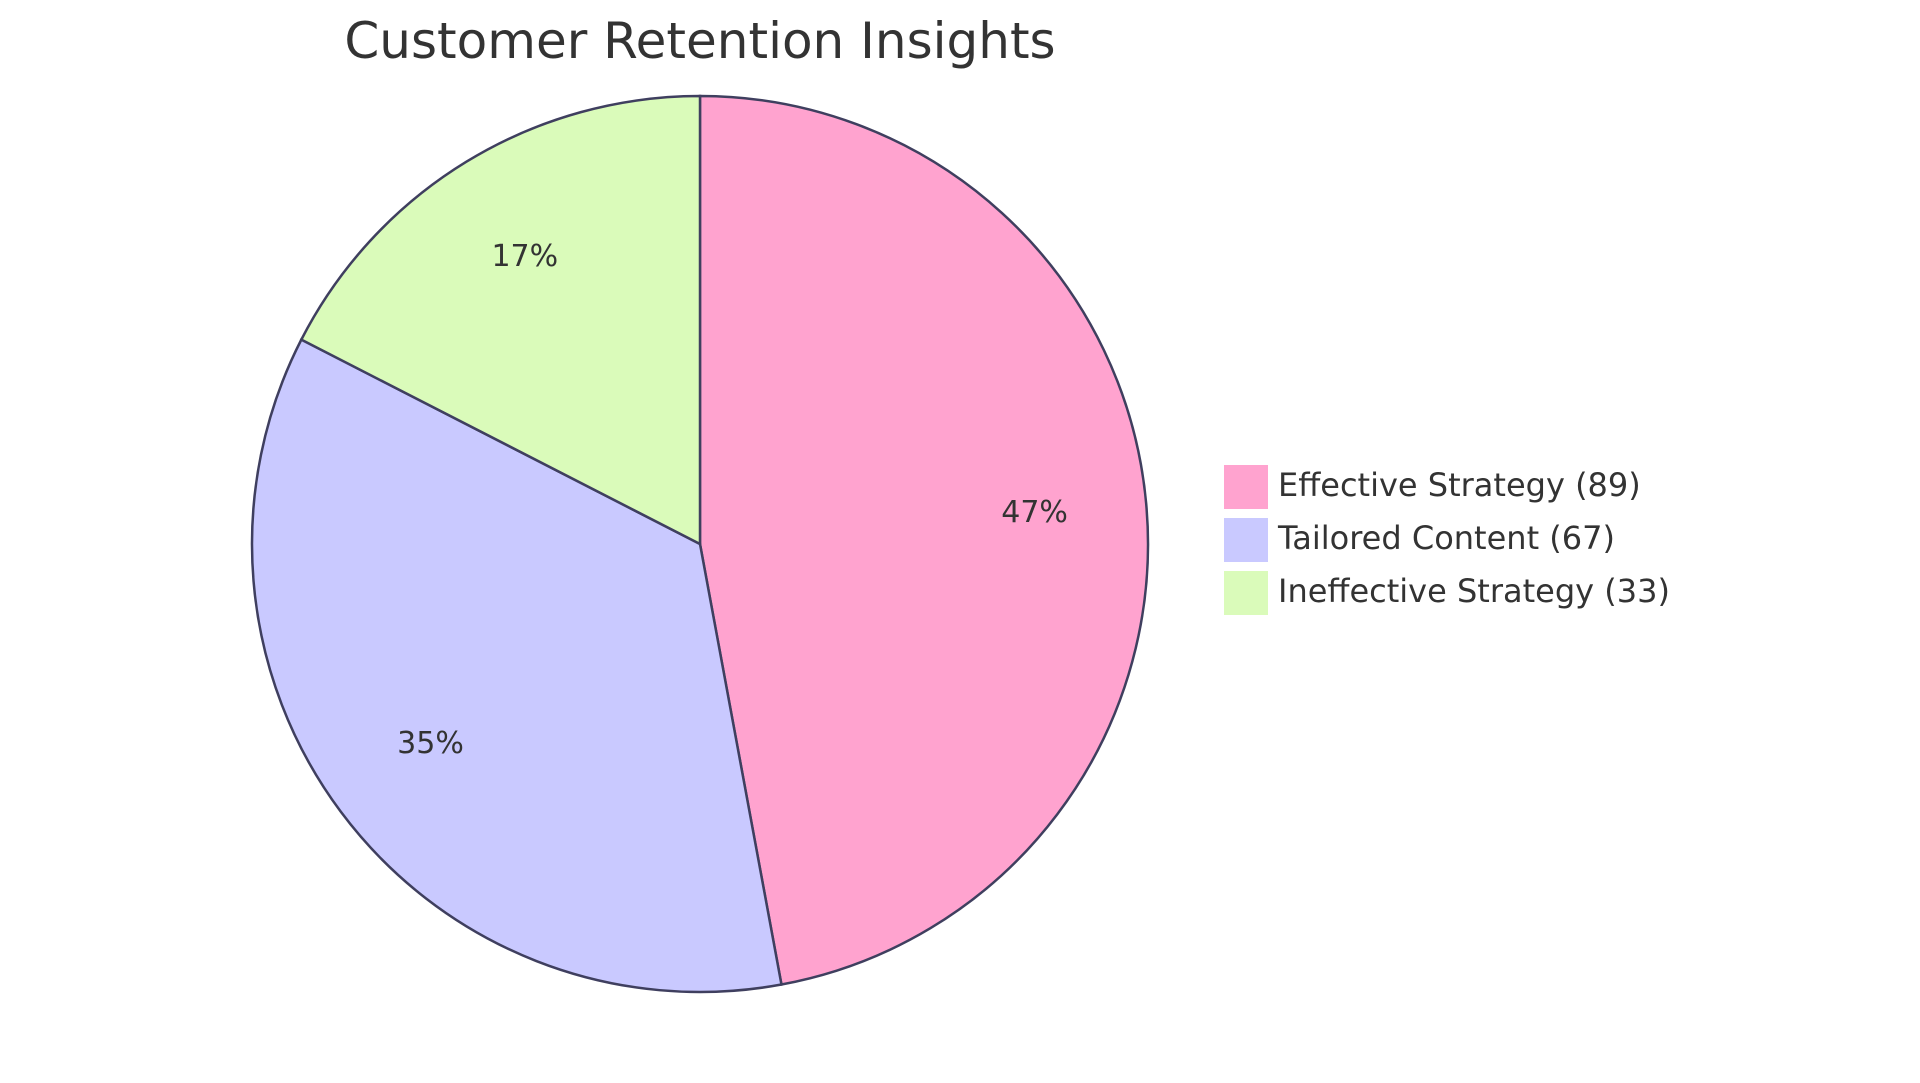  Describe the element at coordinates (1459, 485) in the screenshot. I see `legend-label-effective-strategy: Effective Strategy (89)` at that location.